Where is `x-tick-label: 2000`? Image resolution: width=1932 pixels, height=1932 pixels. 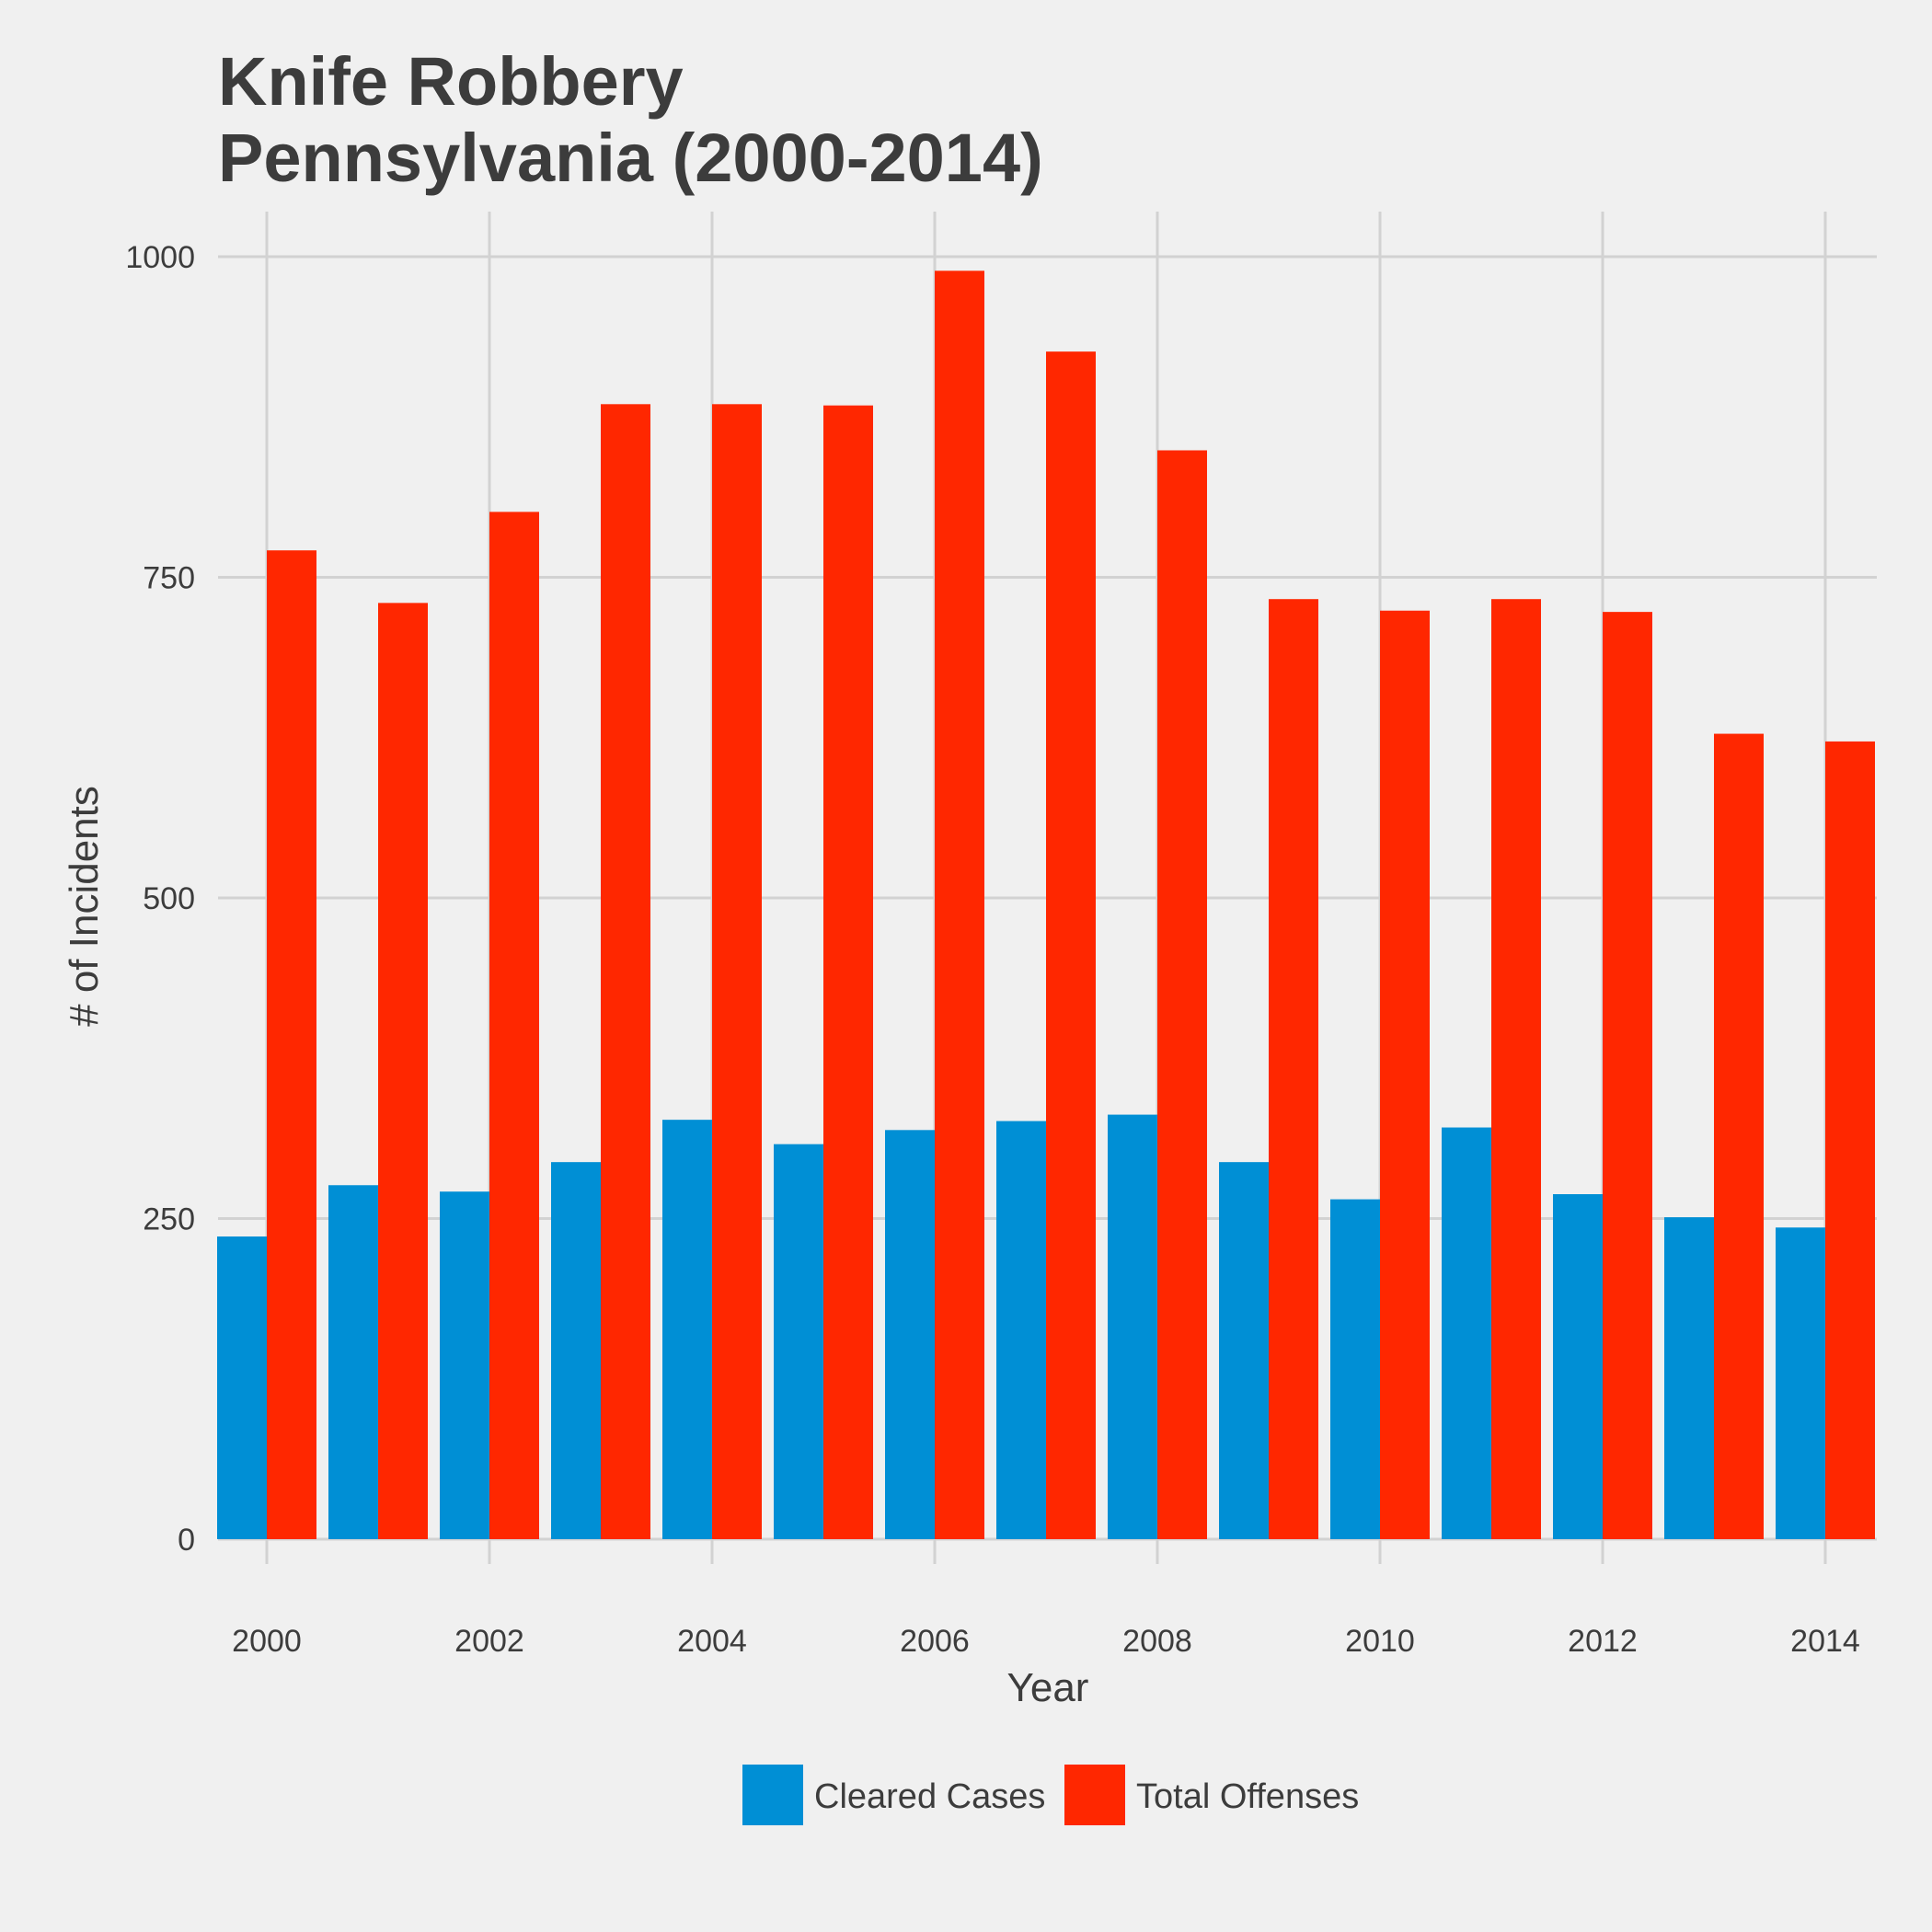
x-tick-label: 2000 is located at coordinates (267, 1641).